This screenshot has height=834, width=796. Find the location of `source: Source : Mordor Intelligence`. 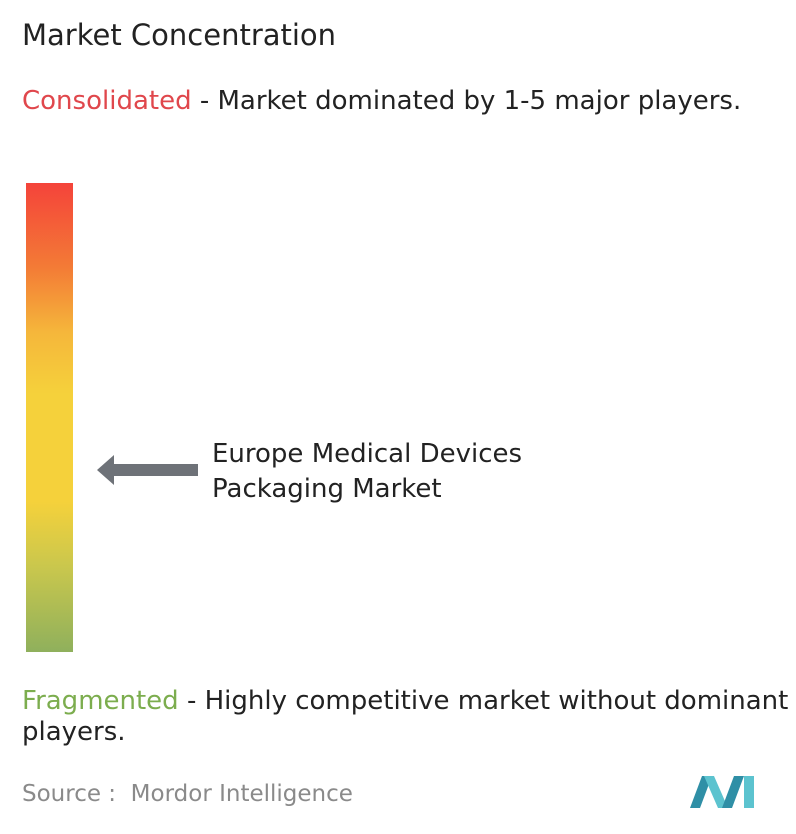

source: Source : Mordor Intelligence is located at coordinates (187, 794).